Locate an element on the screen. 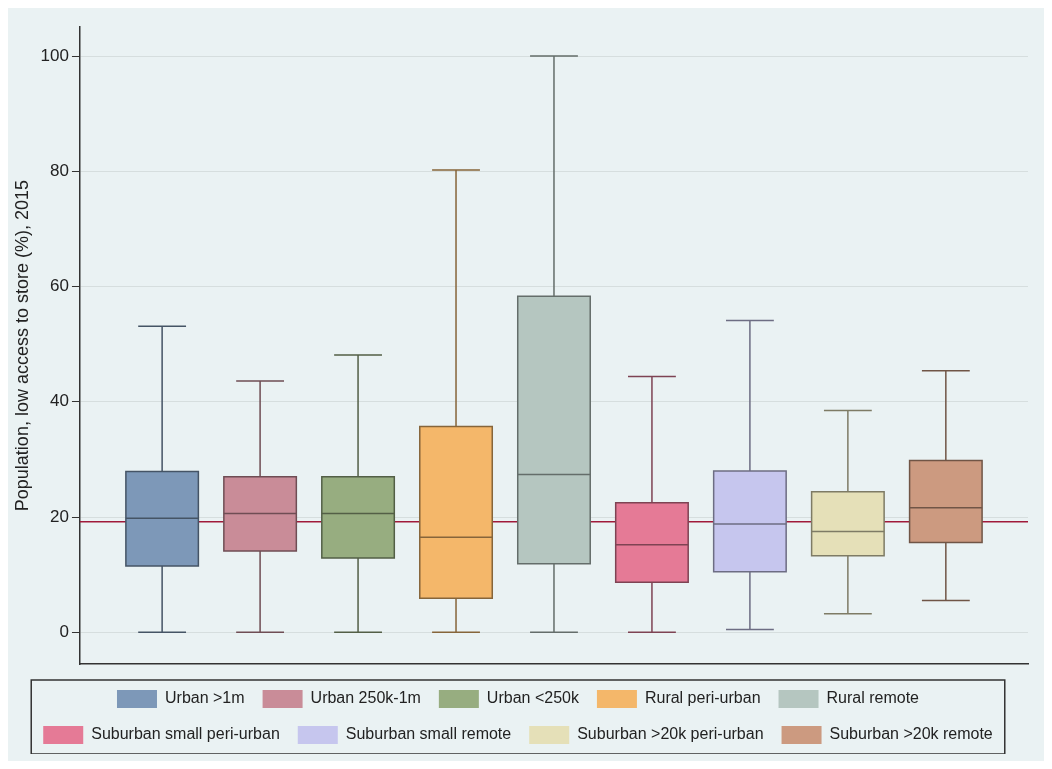 The width and height of the screenshot is (1052, 769). y-tick-label: 60 is located at coordinates (59, 286).